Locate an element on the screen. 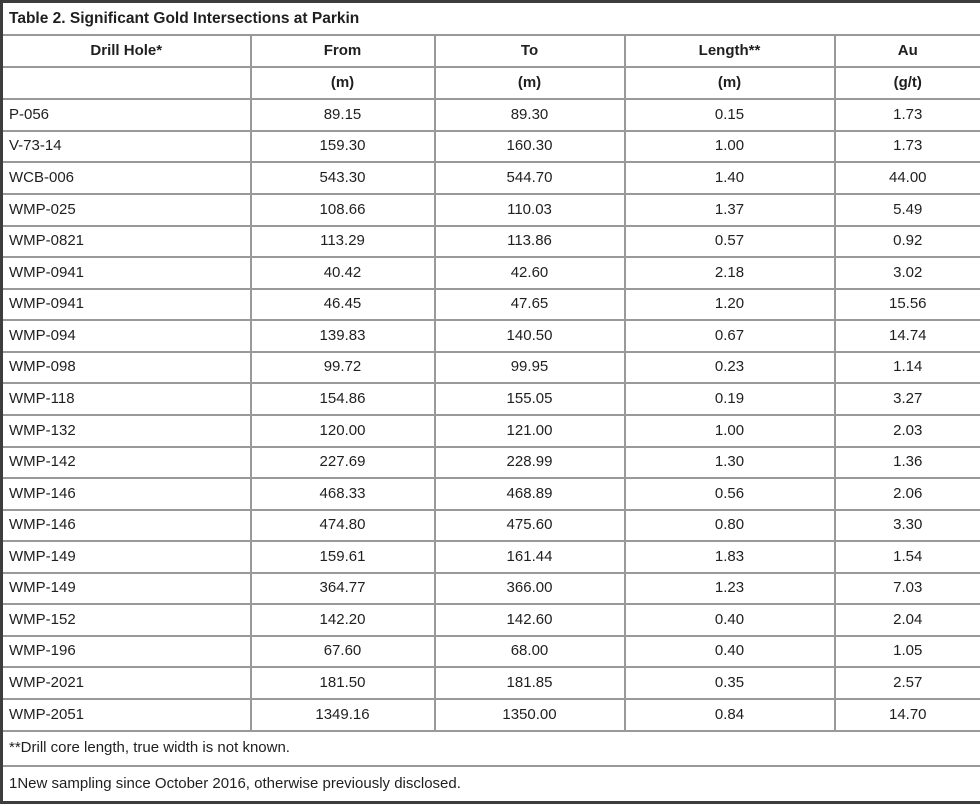  to-cell: 113.86 is located at coordinates (529, 241).